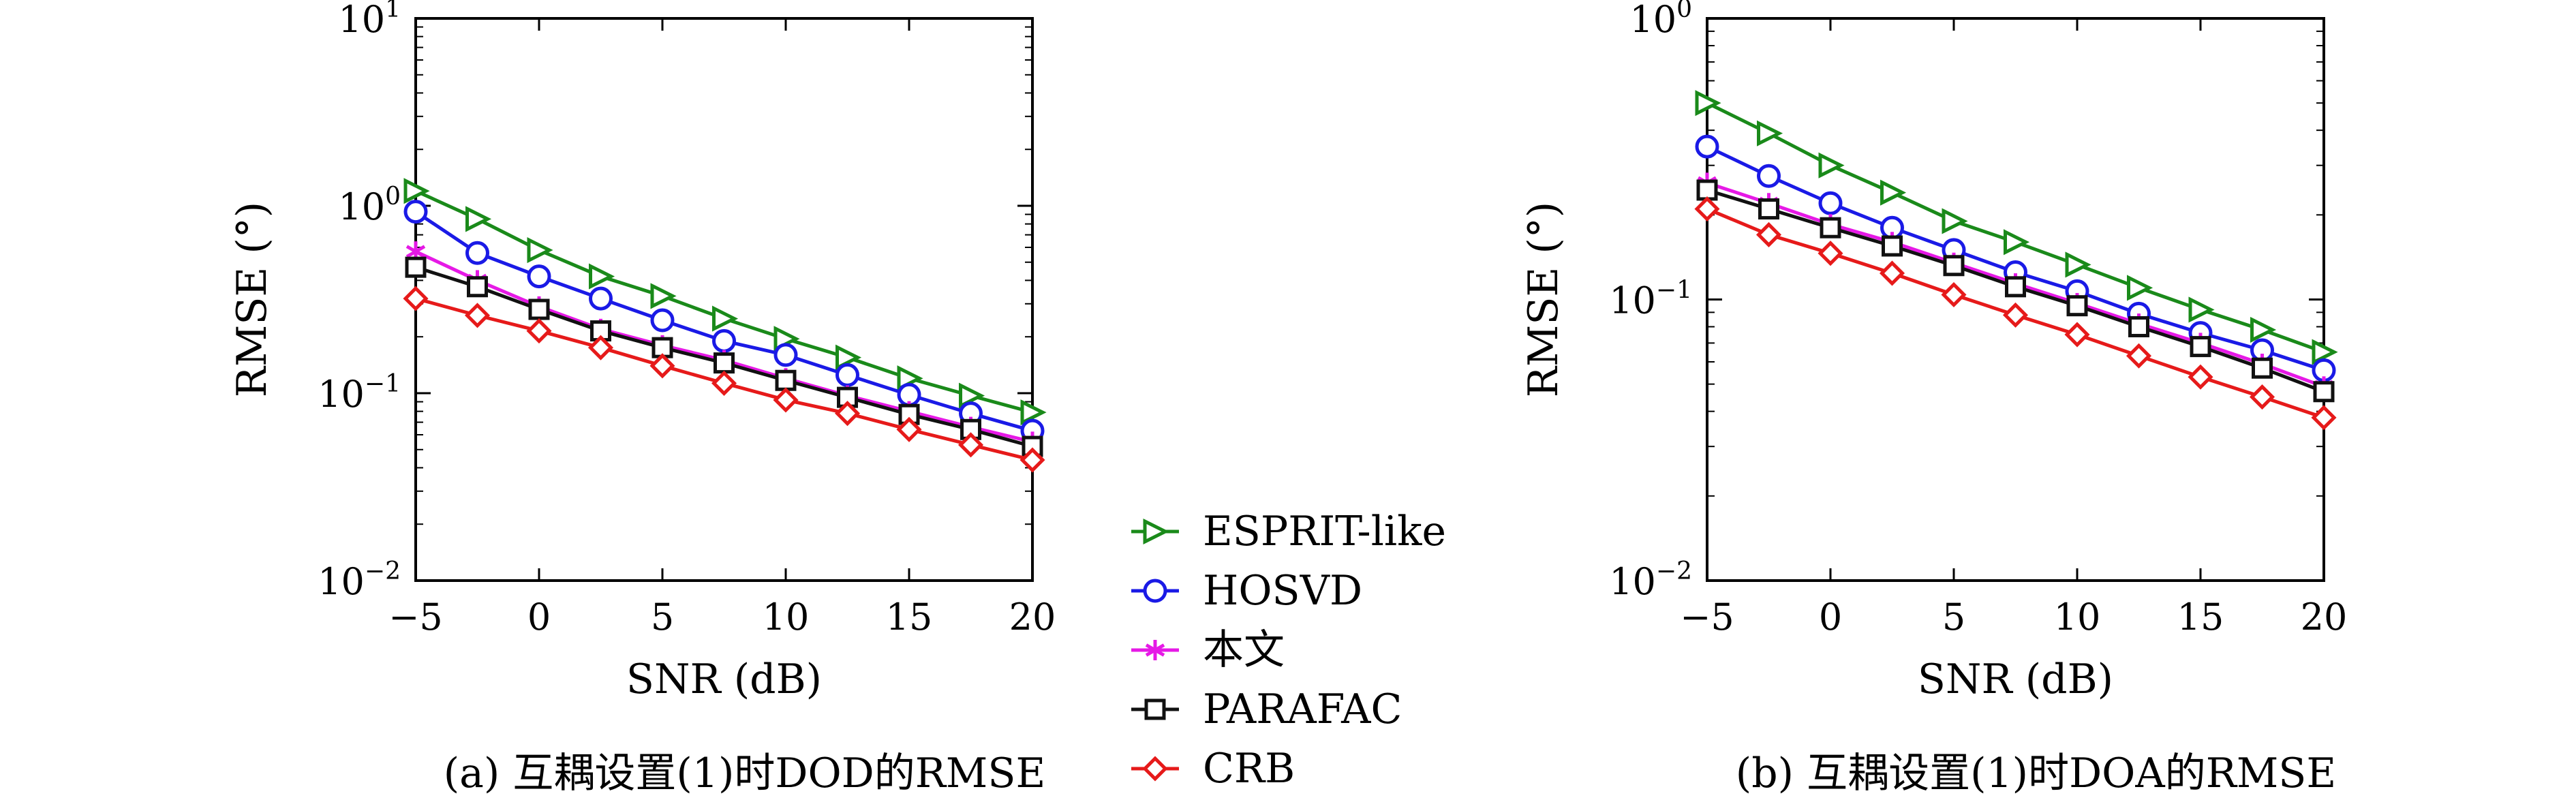 The width and height of the screenshot is (2576, 800). What do you see at coordinates (369, 20) in the screenshot?
I see `y-tick-label: 101` at bounding box center [369, 20].